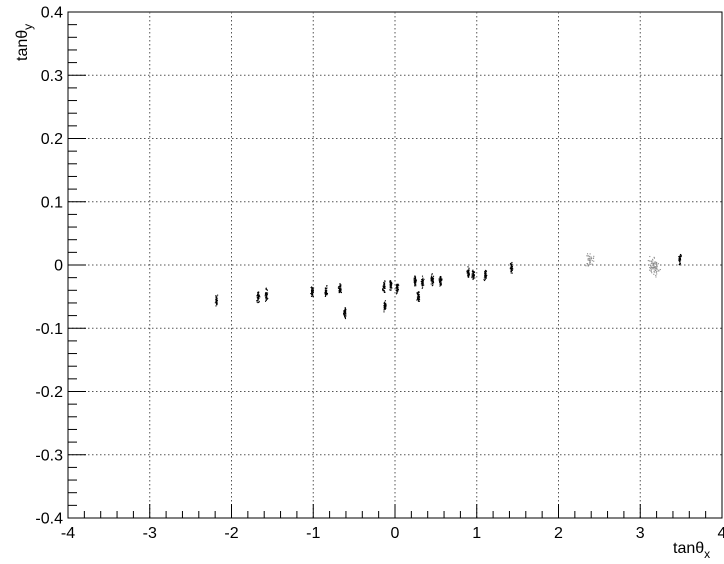 This screenshot has width=724, height=564. I want to click on y-tick-label: 0.3, so click(52, 76).